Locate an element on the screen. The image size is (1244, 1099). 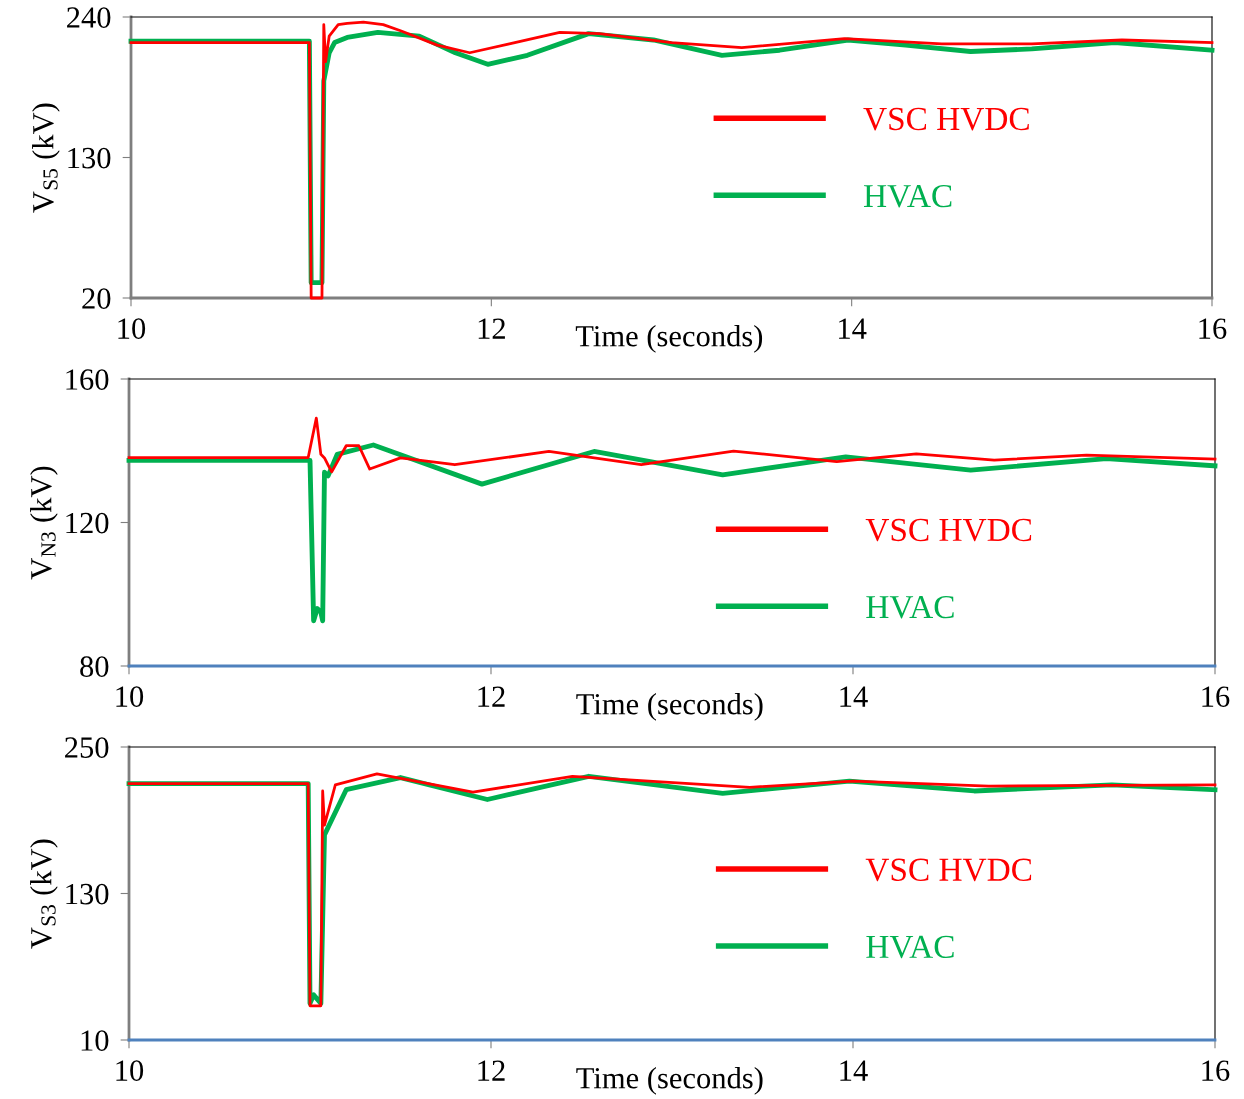
y-tick-label: 250 is located at coordinates (87, 747).